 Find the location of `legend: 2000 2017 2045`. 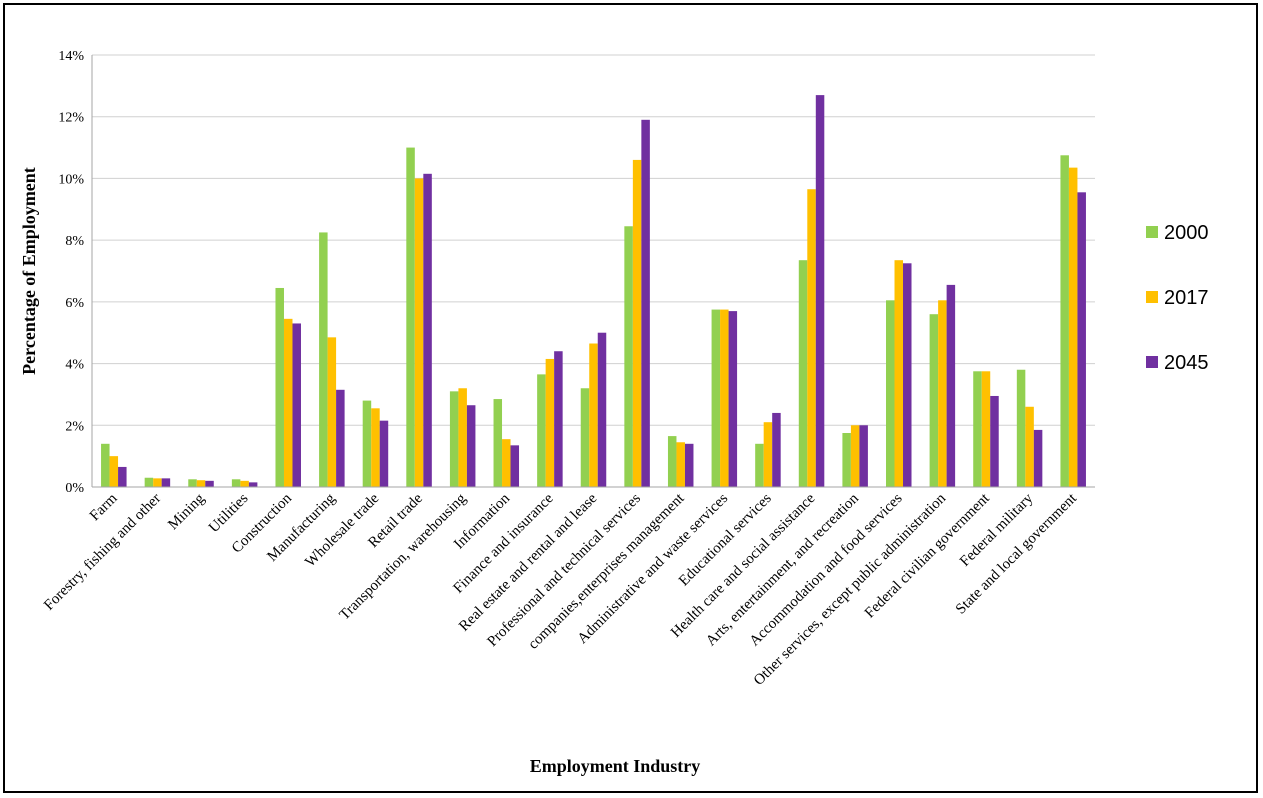

legend: 2000 2017 2045 is located at coordinates (1177, 298).